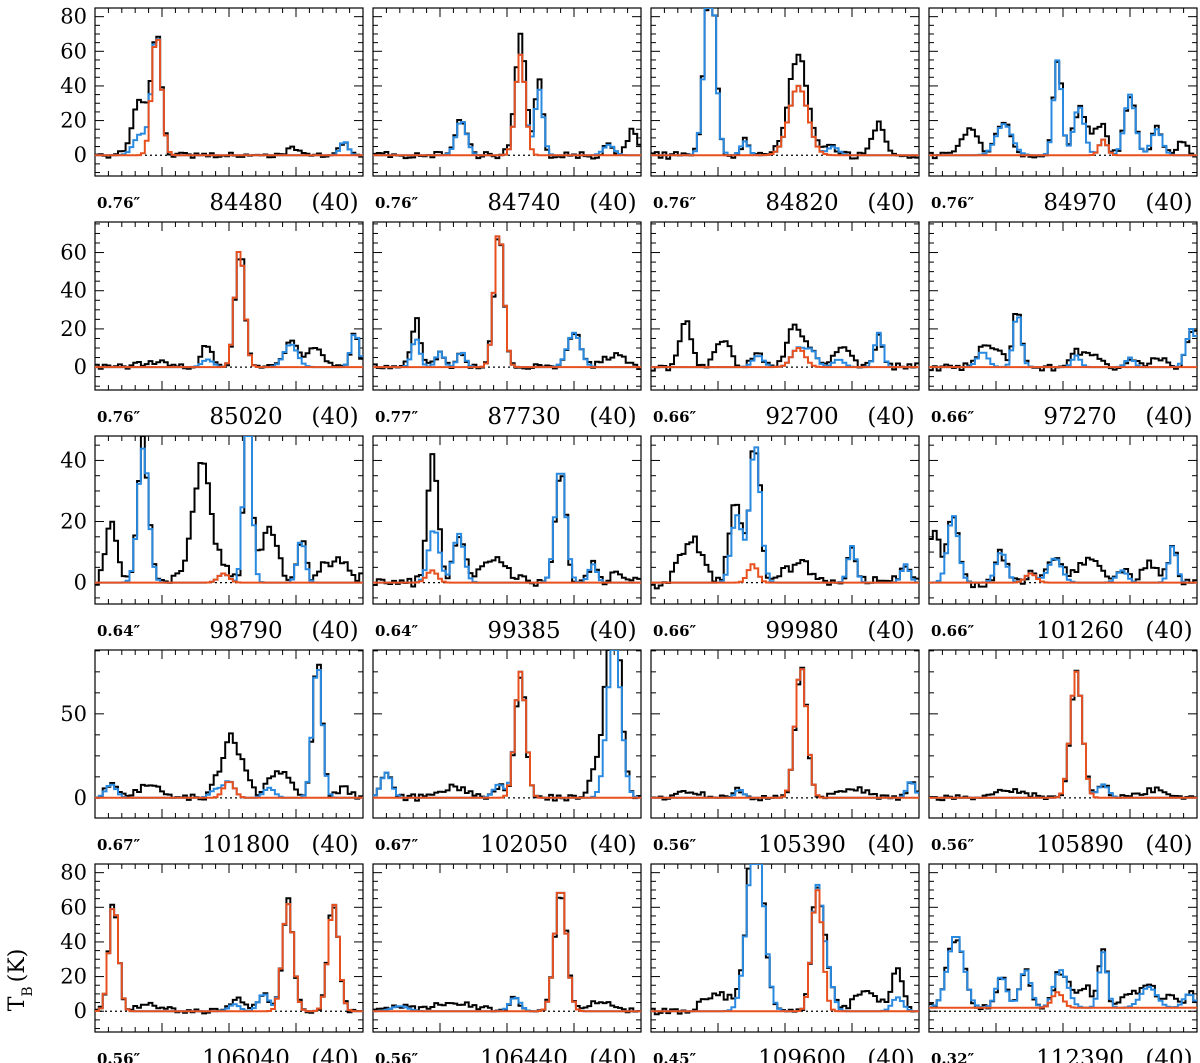  What do you see at coordinates (397, 845) in the screenshot?
I see `beam-size-label: 0.67″` at bounding box center [397, 845].